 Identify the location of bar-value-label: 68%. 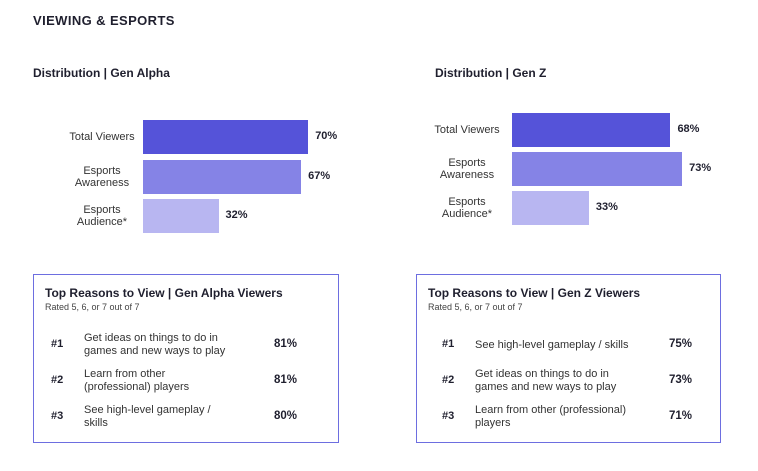
(688, 129).